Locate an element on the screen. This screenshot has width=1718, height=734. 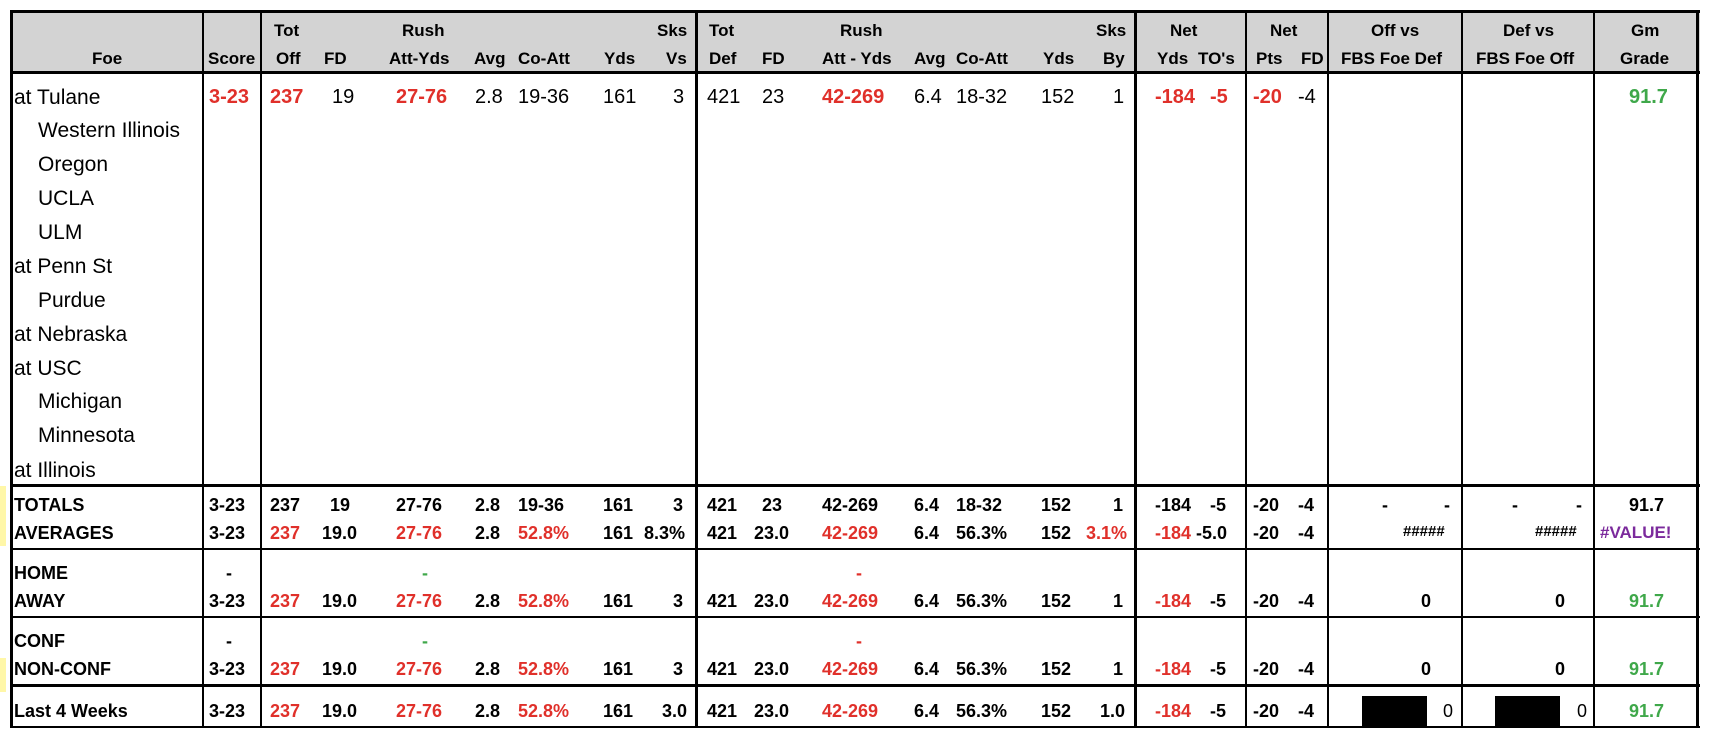
cell-offvs-b: - is located at coordinates (1447, 505).